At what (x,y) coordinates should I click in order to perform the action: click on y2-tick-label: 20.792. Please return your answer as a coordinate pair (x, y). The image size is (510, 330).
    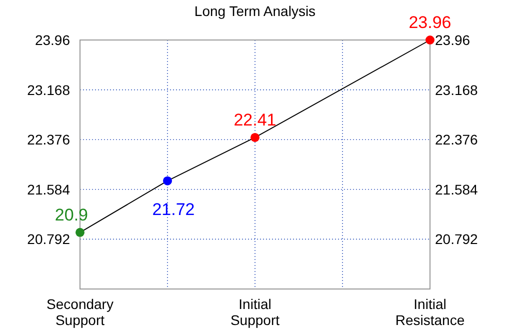
    Looking at the image, I should click on (456, 239).